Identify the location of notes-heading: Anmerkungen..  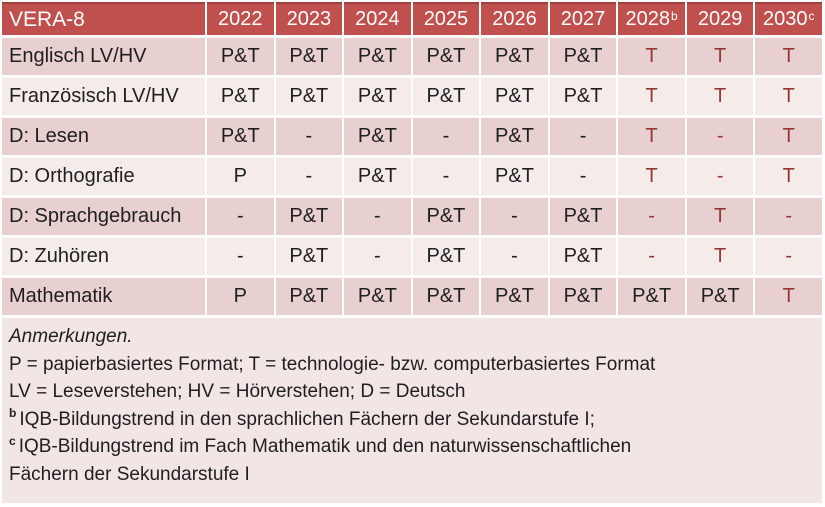
(71, 336).